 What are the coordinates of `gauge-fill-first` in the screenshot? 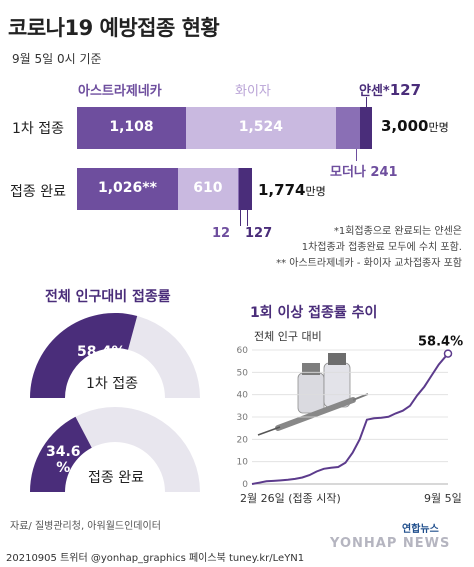 It's located at (84, 355).